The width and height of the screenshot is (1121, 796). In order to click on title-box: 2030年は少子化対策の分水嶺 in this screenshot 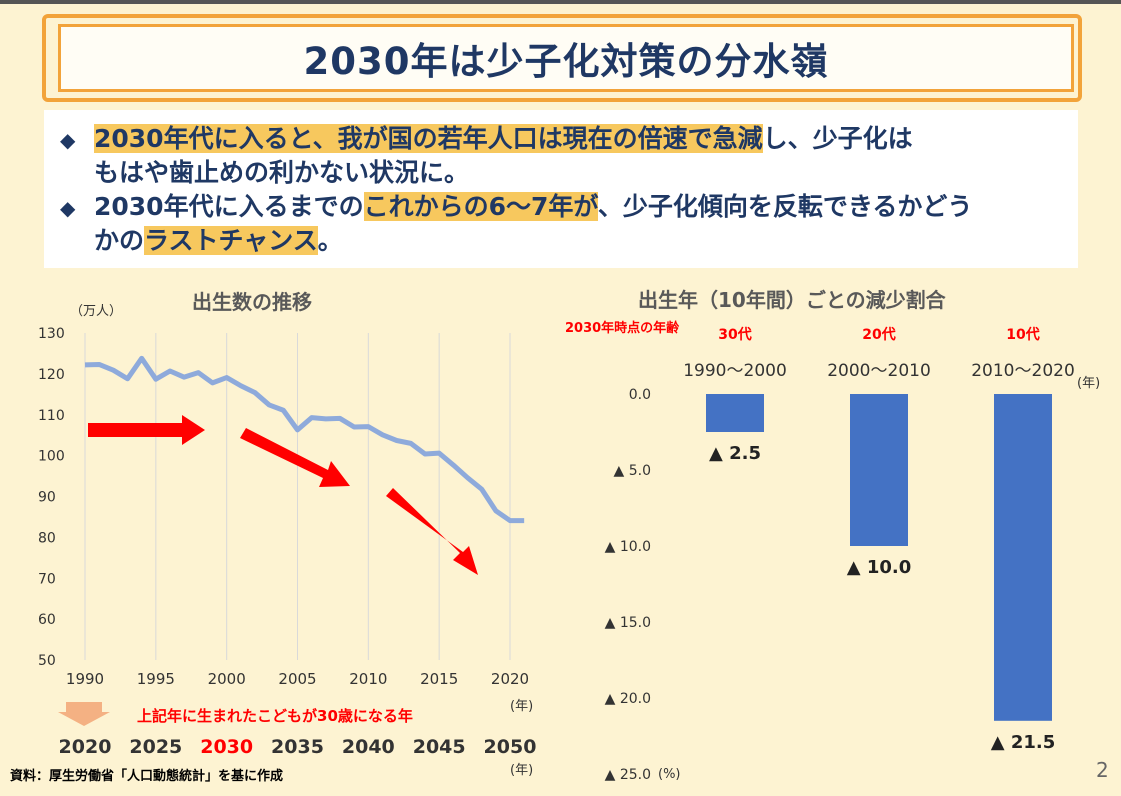, I will do `click(566, 58)`.